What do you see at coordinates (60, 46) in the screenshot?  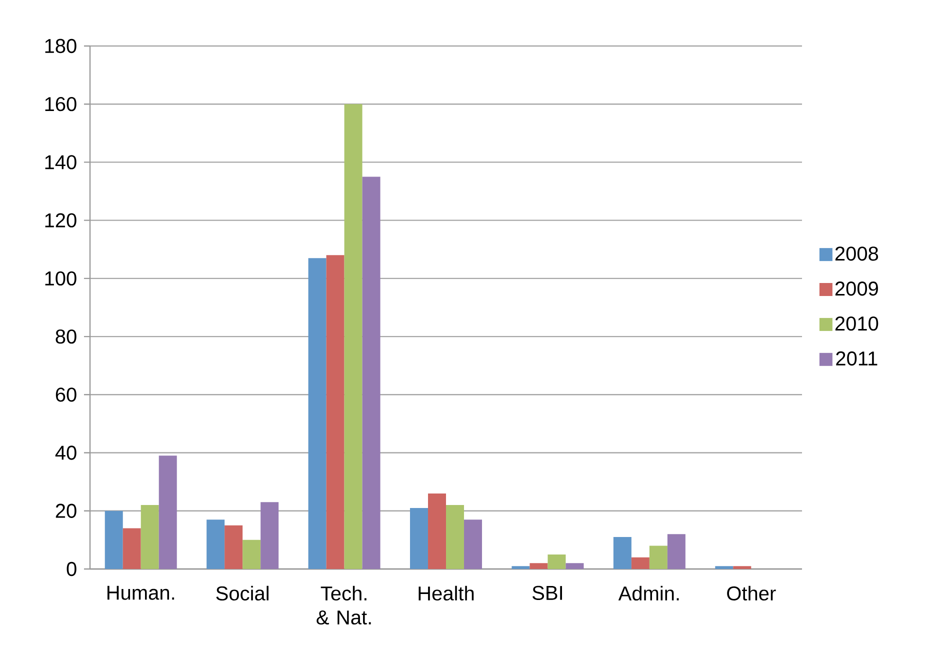 I see `y-tick-label: 180` at bounding box center [60, 46].